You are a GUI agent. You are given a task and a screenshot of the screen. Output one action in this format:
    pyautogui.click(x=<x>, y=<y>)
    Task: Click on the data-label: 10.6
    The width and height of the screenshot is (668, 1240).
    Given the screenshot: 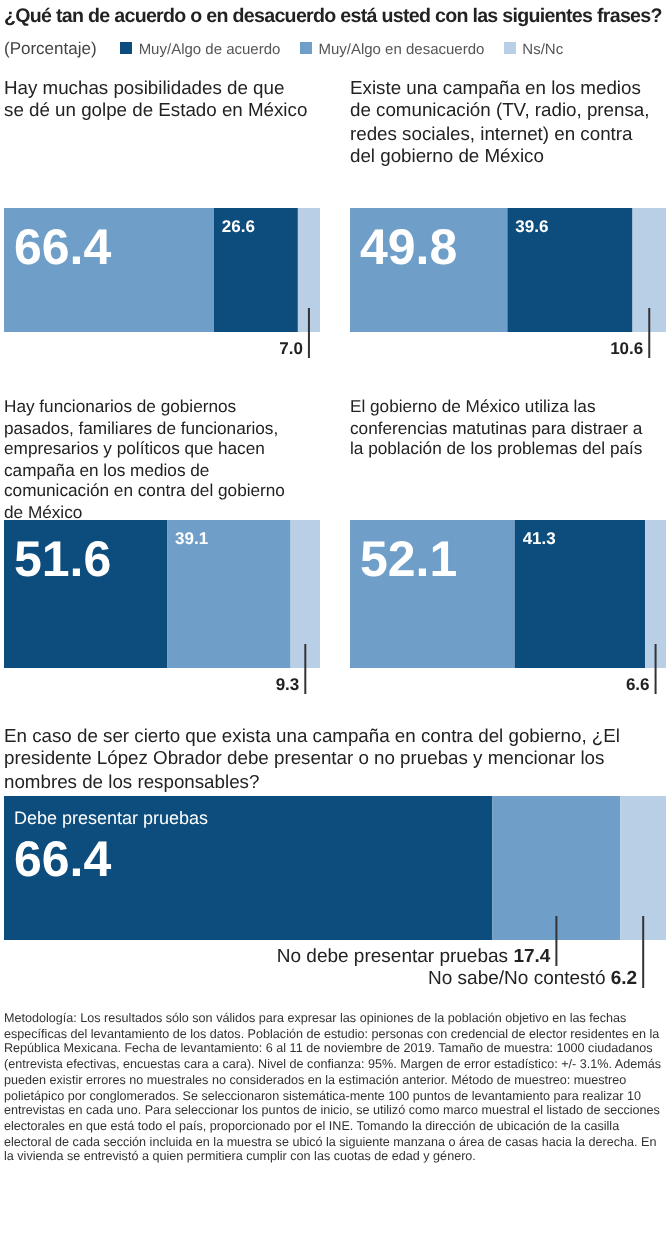 What is the action you would take?
    pyautogui.click(x=627, y=348)
    